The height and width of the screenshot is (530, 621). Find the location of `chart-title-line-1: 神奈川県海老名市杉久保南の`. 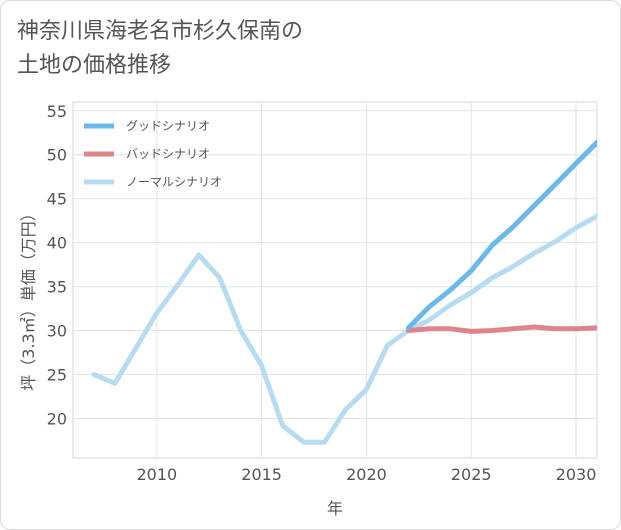

chart-title-line-1: 神奈川県海老名市杉久保南の is located at coordinates (160, 31).